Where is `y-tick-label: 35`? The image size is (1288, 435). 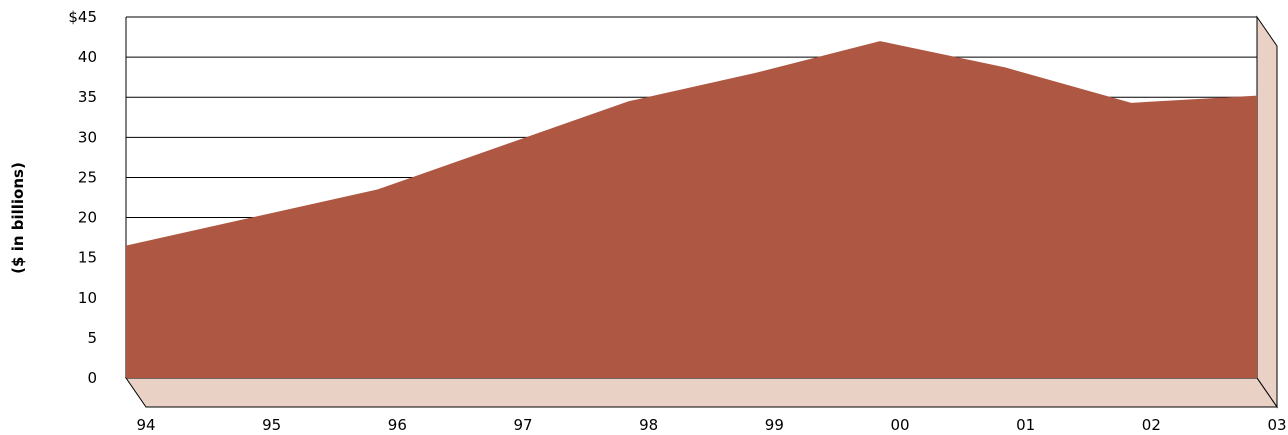 y-tick-label: 35 is located at coordinates (87, 97).